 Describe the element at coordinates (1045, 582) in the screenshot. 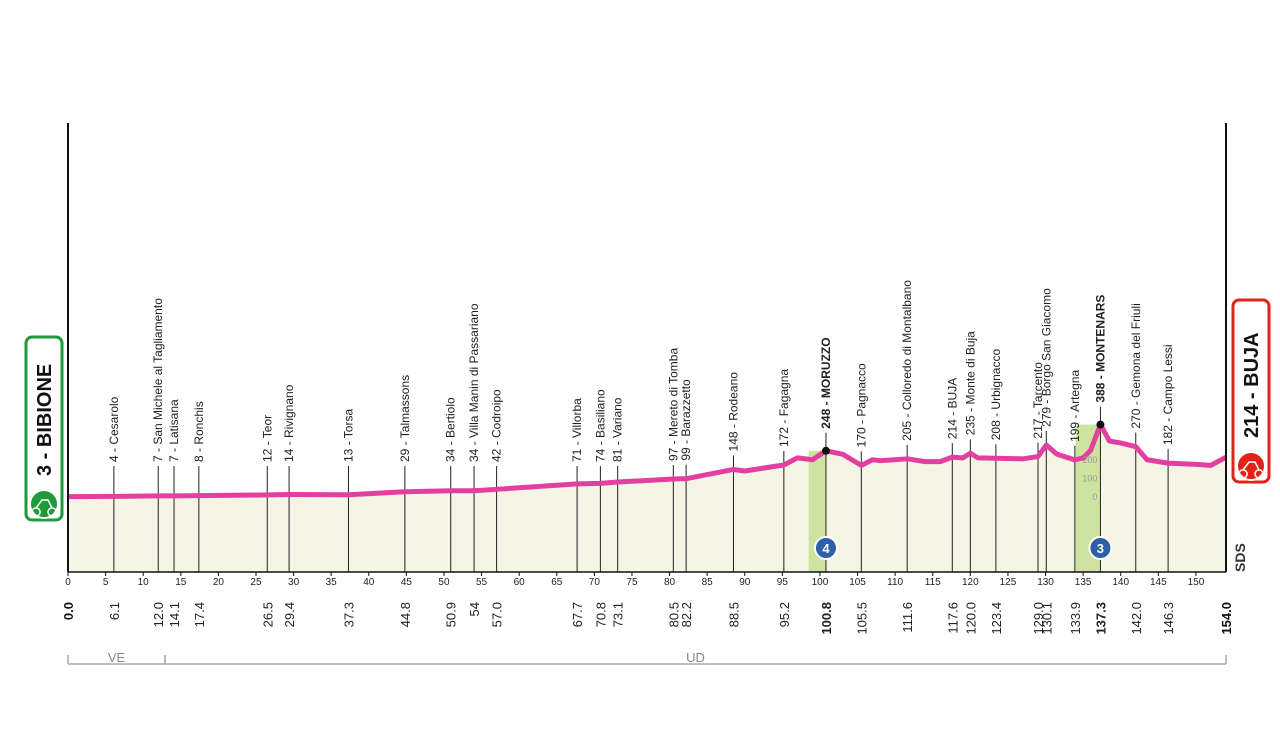

I see `x-tick-label: 130` at that location.